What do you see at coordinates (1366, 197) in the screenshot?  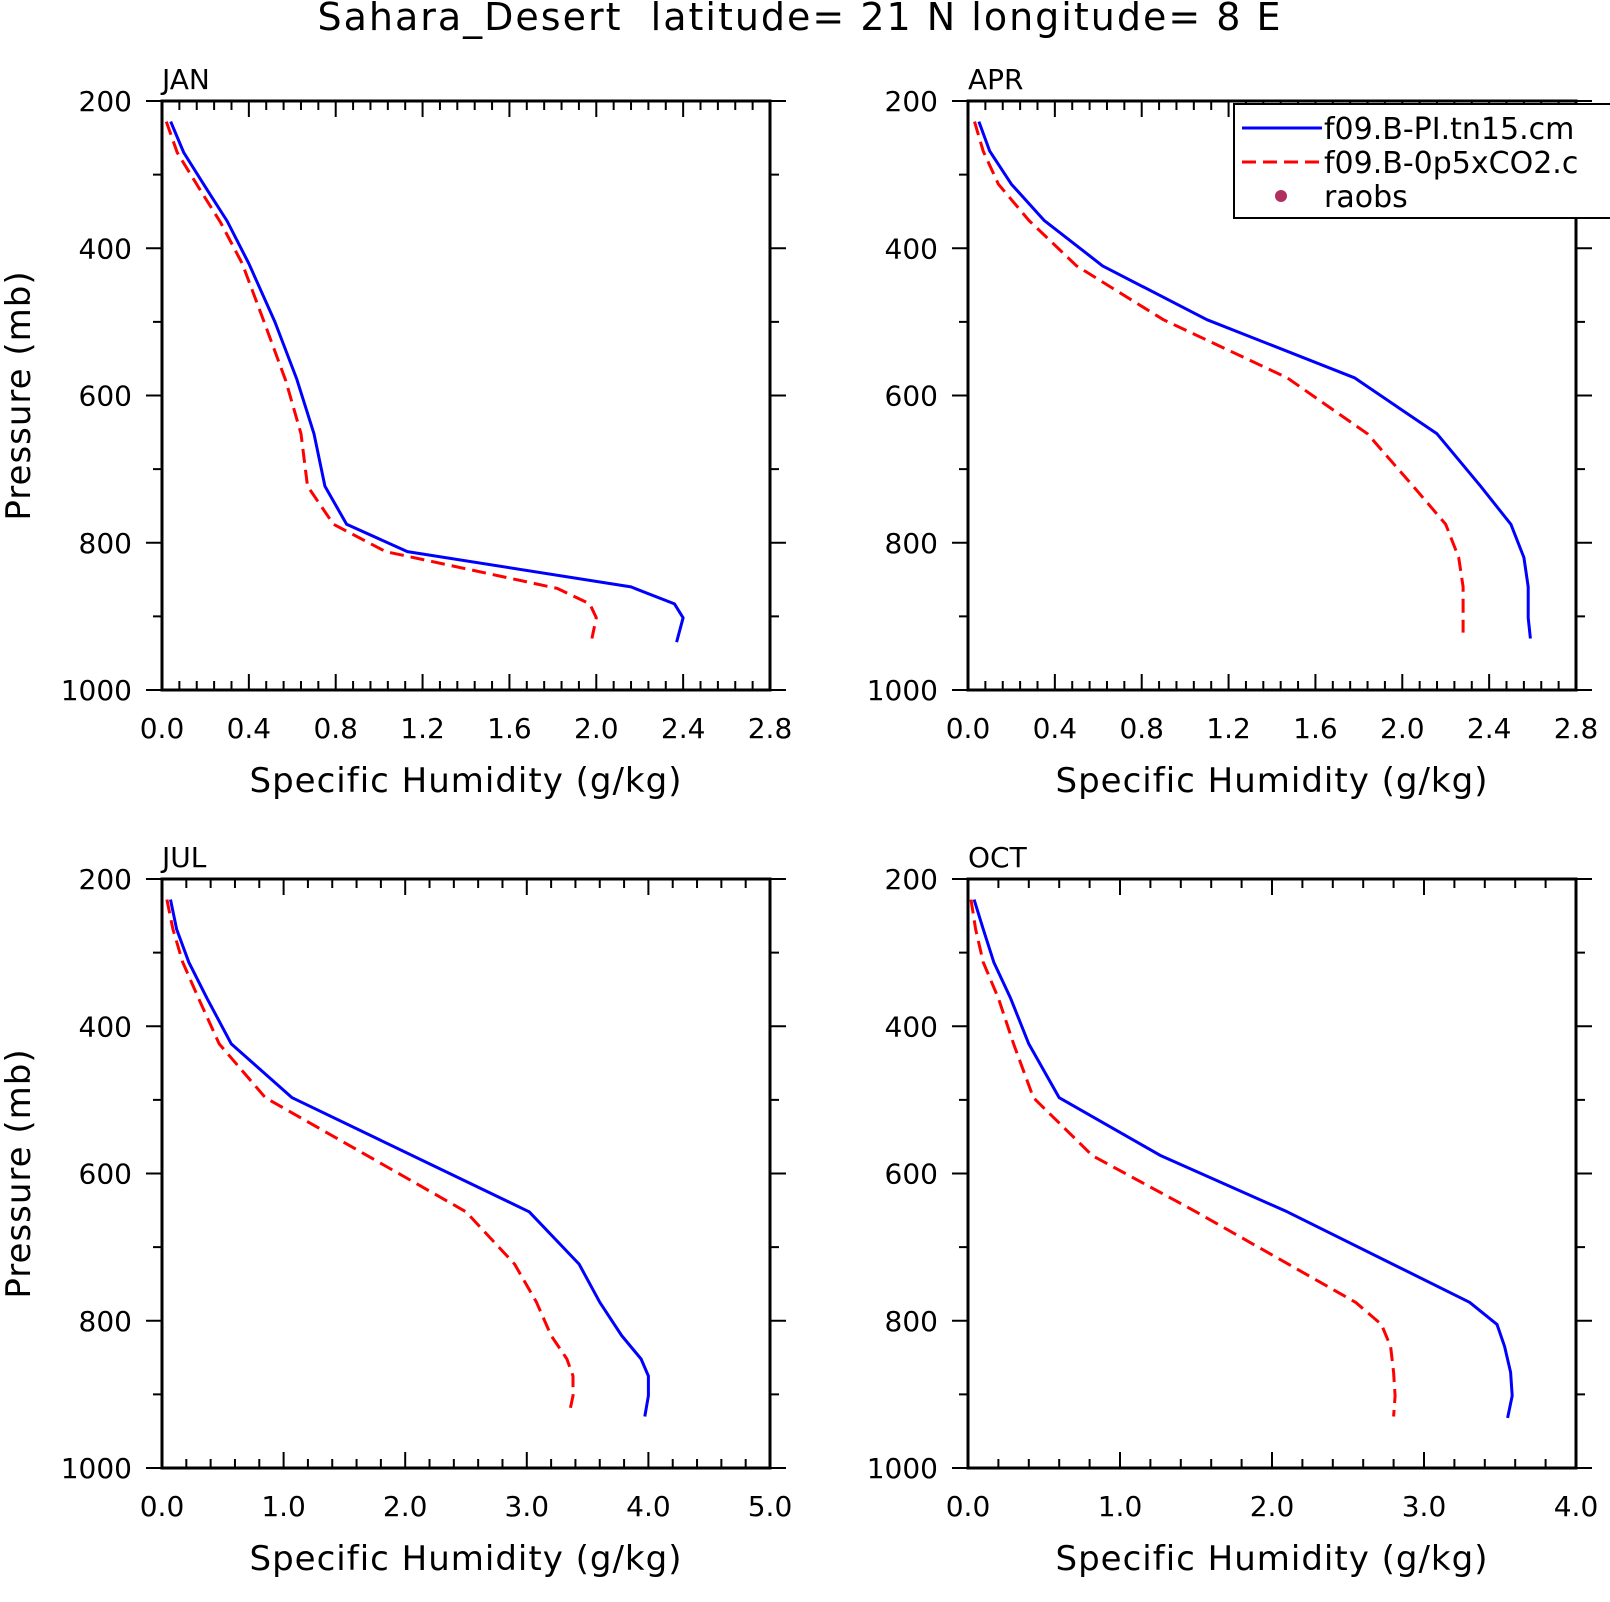 I see `legend-label: raobs` at bounding box center [1366, 197].